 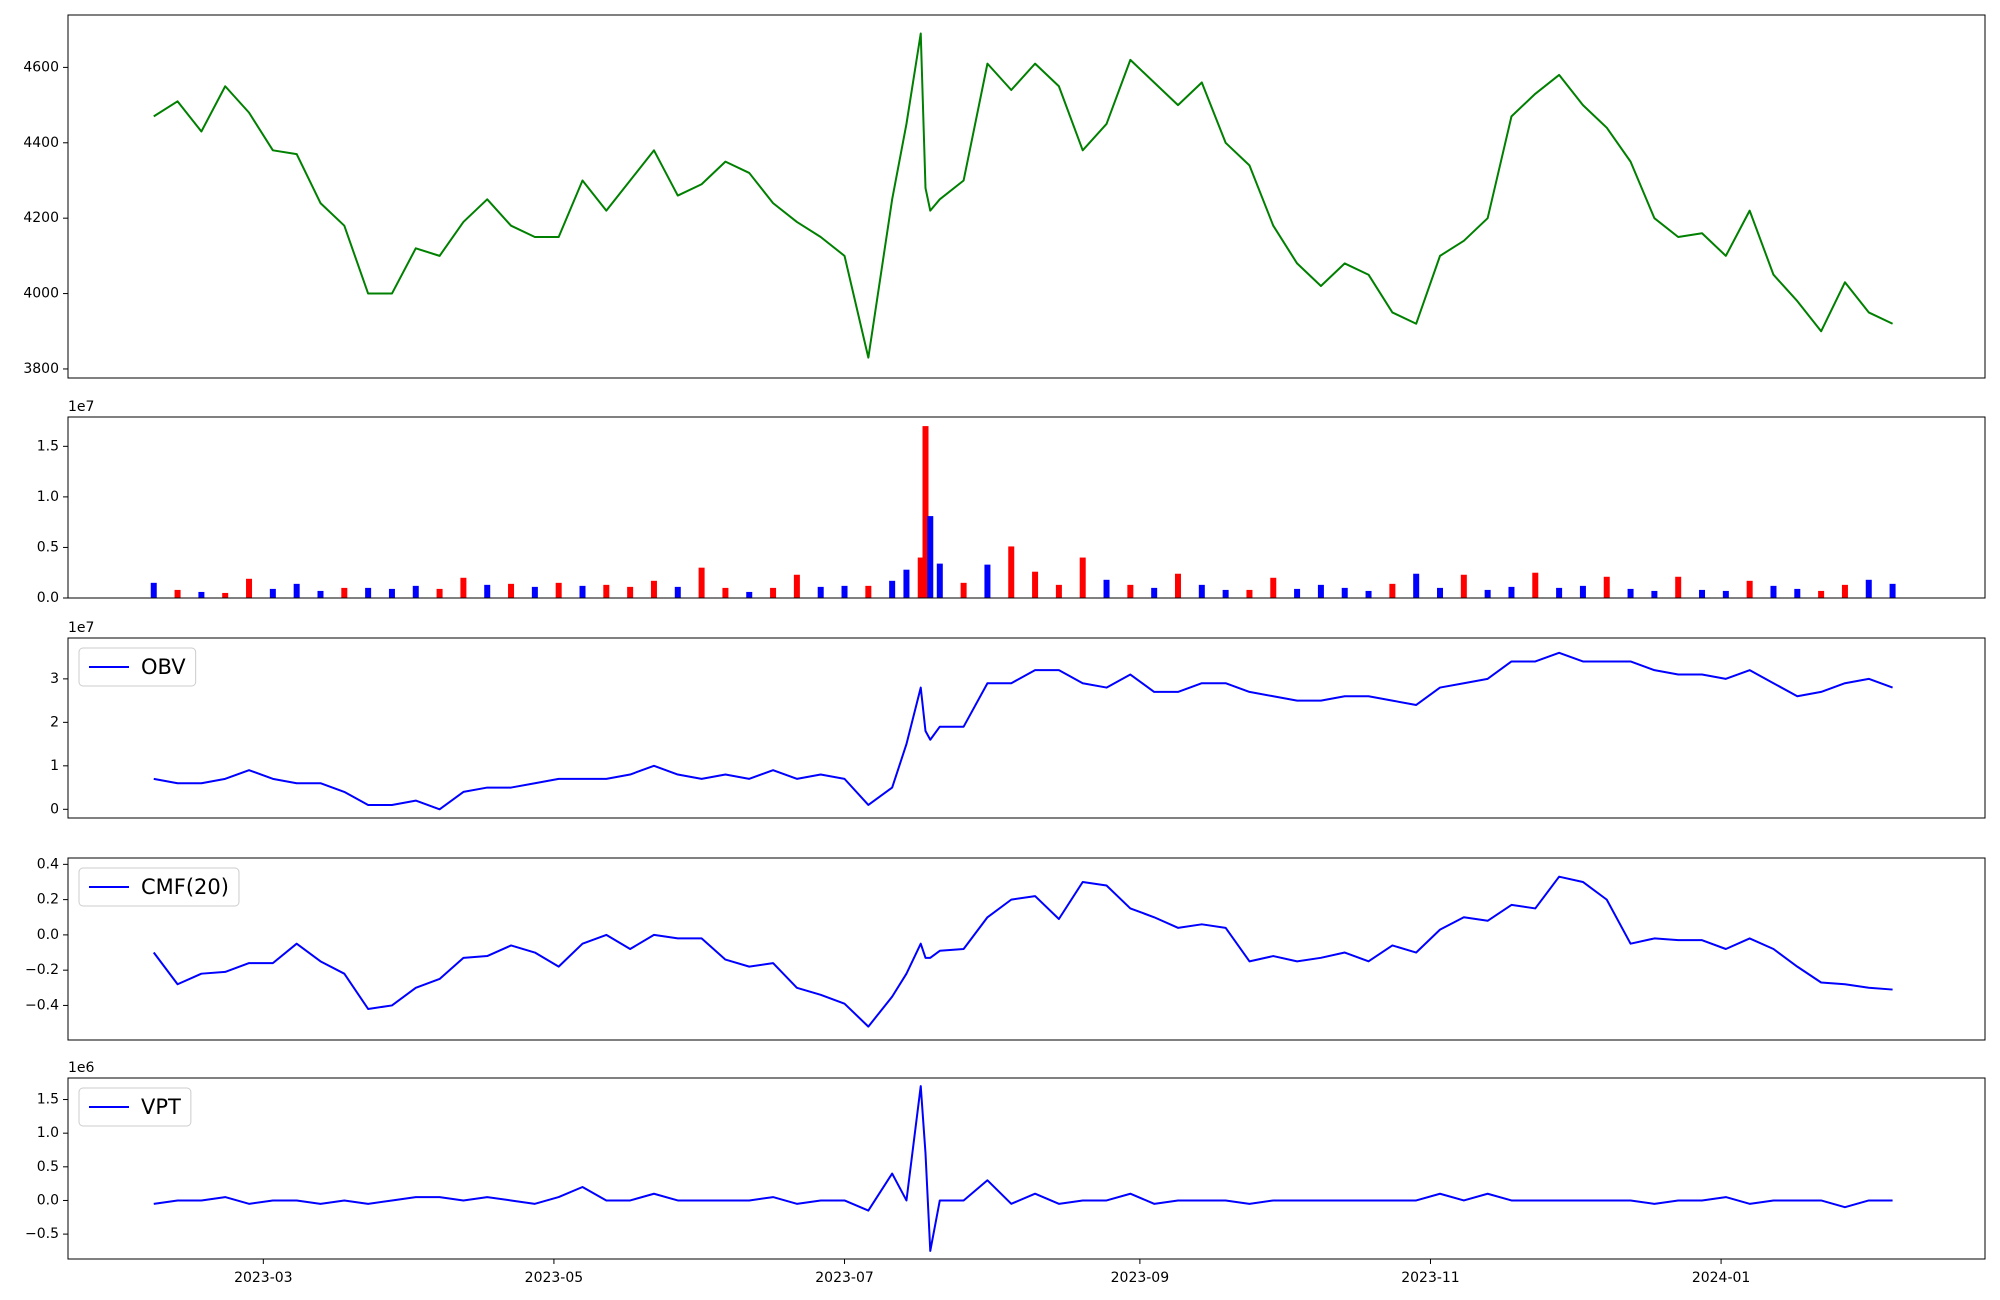 What do you see at coordinates (263, 1278) in the screenshot?
I see `x-tick-label: 2023-03` at bounding box center [263, 1278].